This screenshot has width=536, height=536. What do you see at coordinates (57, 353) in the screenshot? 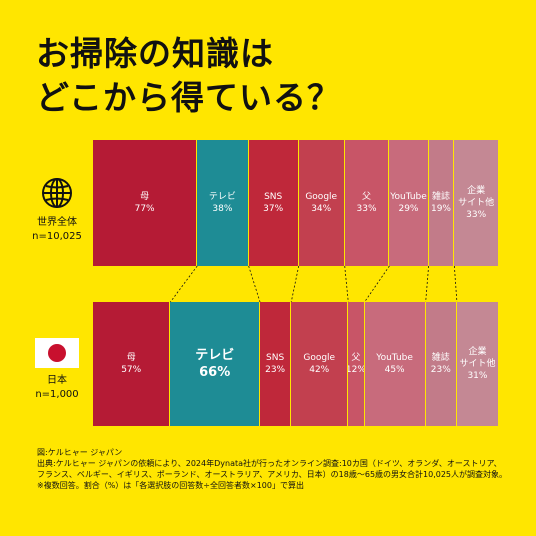
I see `japan-flag-icon` at bounding box center [57, 353].